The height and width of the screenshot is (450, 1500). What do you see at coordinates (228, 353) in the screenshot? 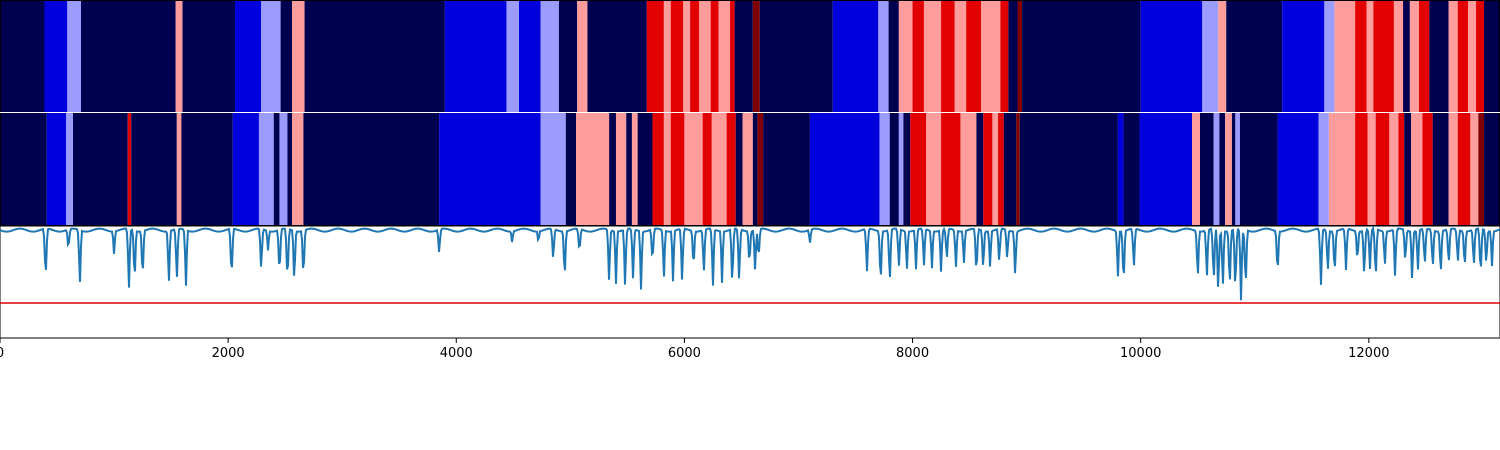
I see `x-tick-label: 2000` at bounding box center [228, 353].